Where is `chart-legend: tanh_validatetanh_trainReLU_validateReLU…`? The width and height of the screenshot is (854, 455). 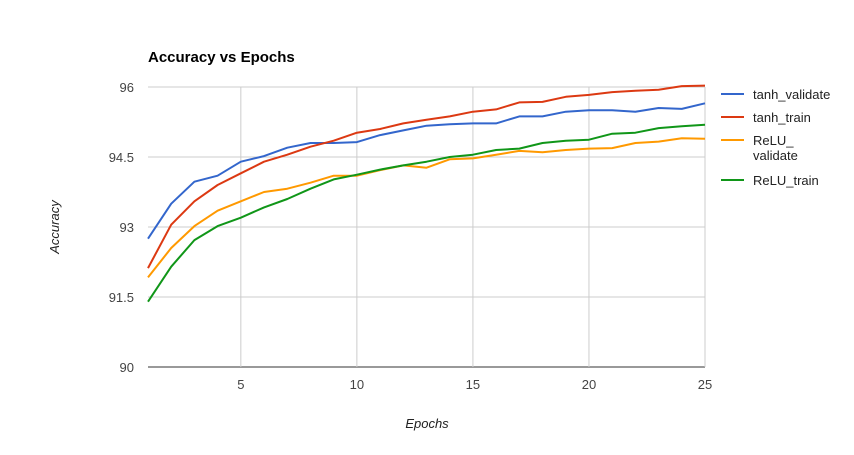
chart-legend: tanh_validatetanh_trainReLU_validateReLU… is located at coordinates (775, 137).